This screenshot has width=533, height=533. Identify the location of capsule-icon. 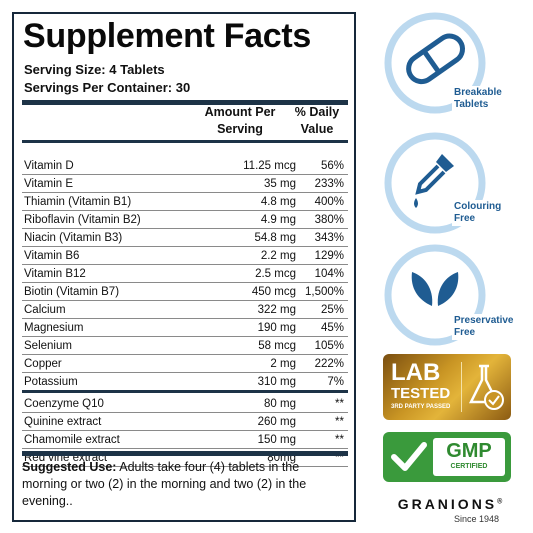
(435, 59).